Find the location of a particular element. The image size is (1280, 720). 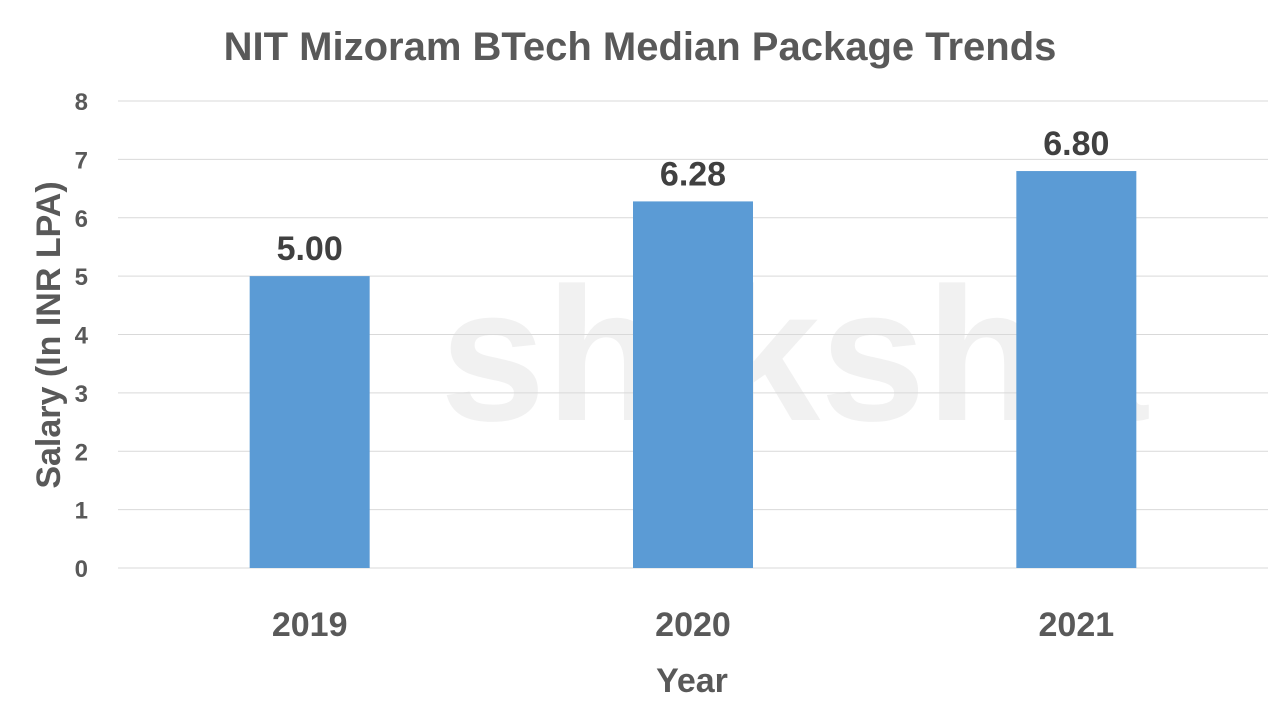

bar-2020 is located at coordinates (693, 384).